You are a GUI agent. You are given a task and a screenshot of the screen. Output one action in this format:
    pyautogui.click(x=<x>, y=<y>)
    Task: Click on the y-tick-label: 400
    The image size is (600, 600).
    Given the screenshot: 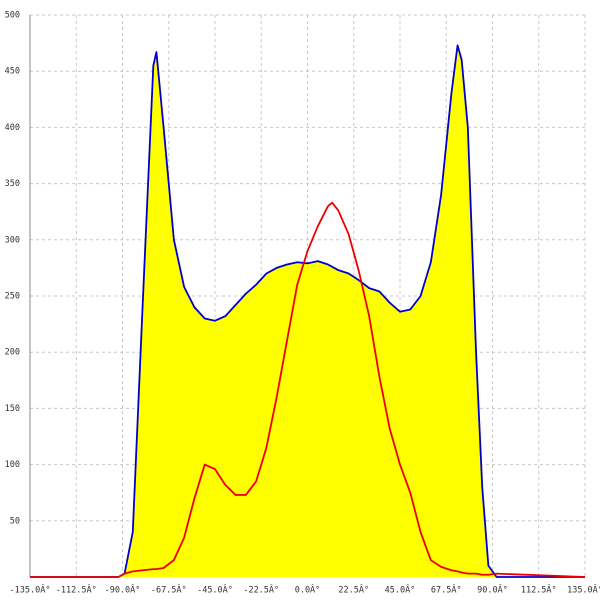 What is the action you would take?
    pyautogui.click(x=12, y=128)
    